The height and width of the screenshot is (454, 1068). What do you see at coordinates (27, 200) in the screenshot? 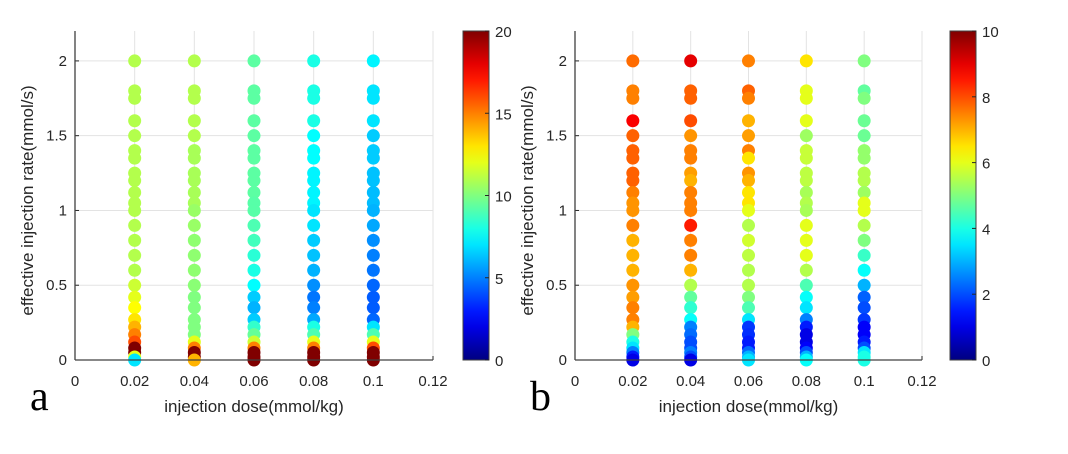
I see `y-axis-label: effective injection rate(mmol/s)` at bounding box center [27, 200].